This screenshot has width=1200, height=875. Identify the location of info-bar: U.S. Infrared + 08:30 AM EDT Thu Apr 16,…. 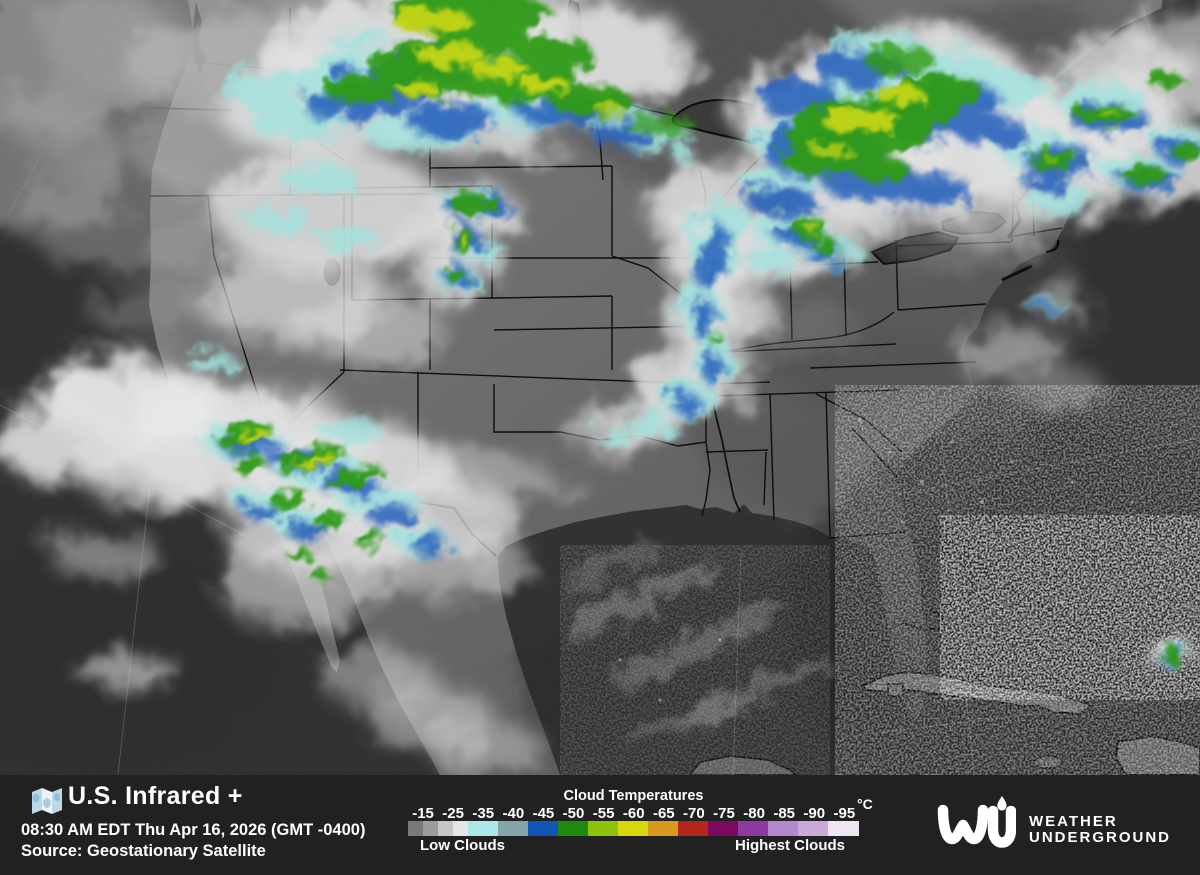
(600, 825).